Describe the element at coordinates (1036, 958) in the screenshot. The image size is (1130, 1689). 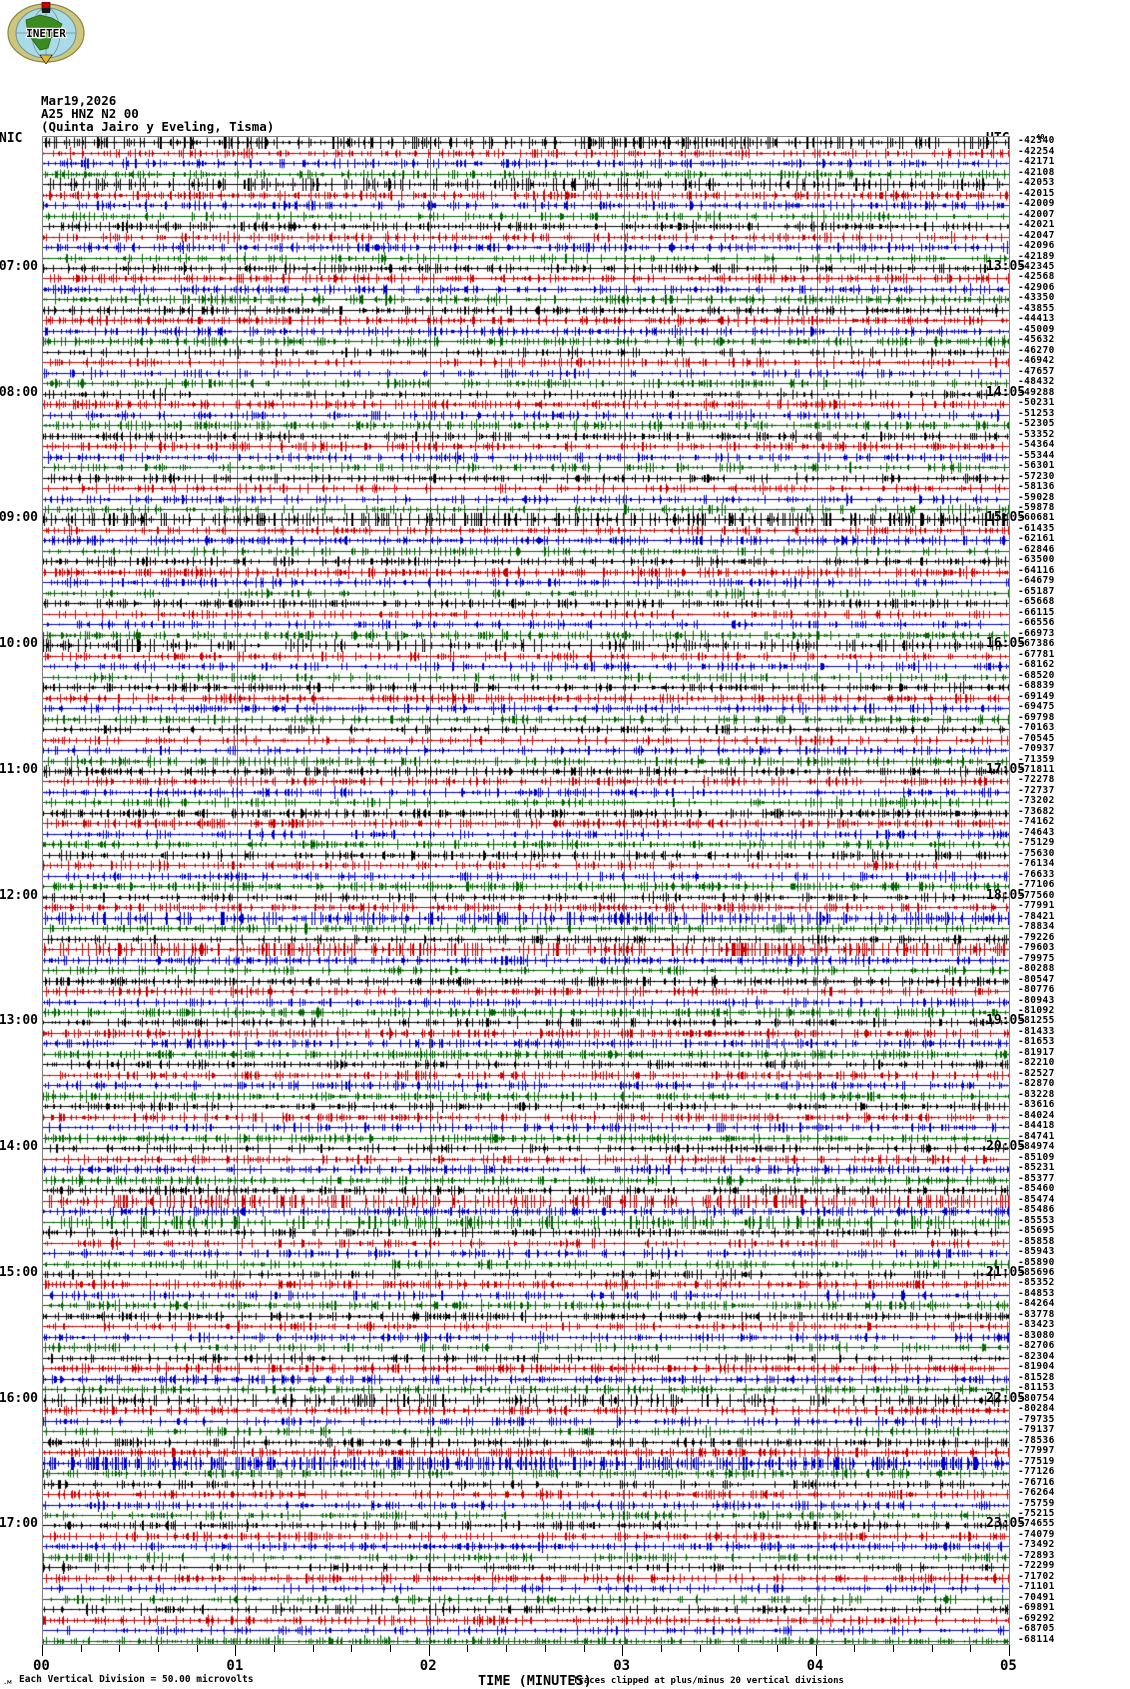
I see `amplitude-value: -79975` at that location.